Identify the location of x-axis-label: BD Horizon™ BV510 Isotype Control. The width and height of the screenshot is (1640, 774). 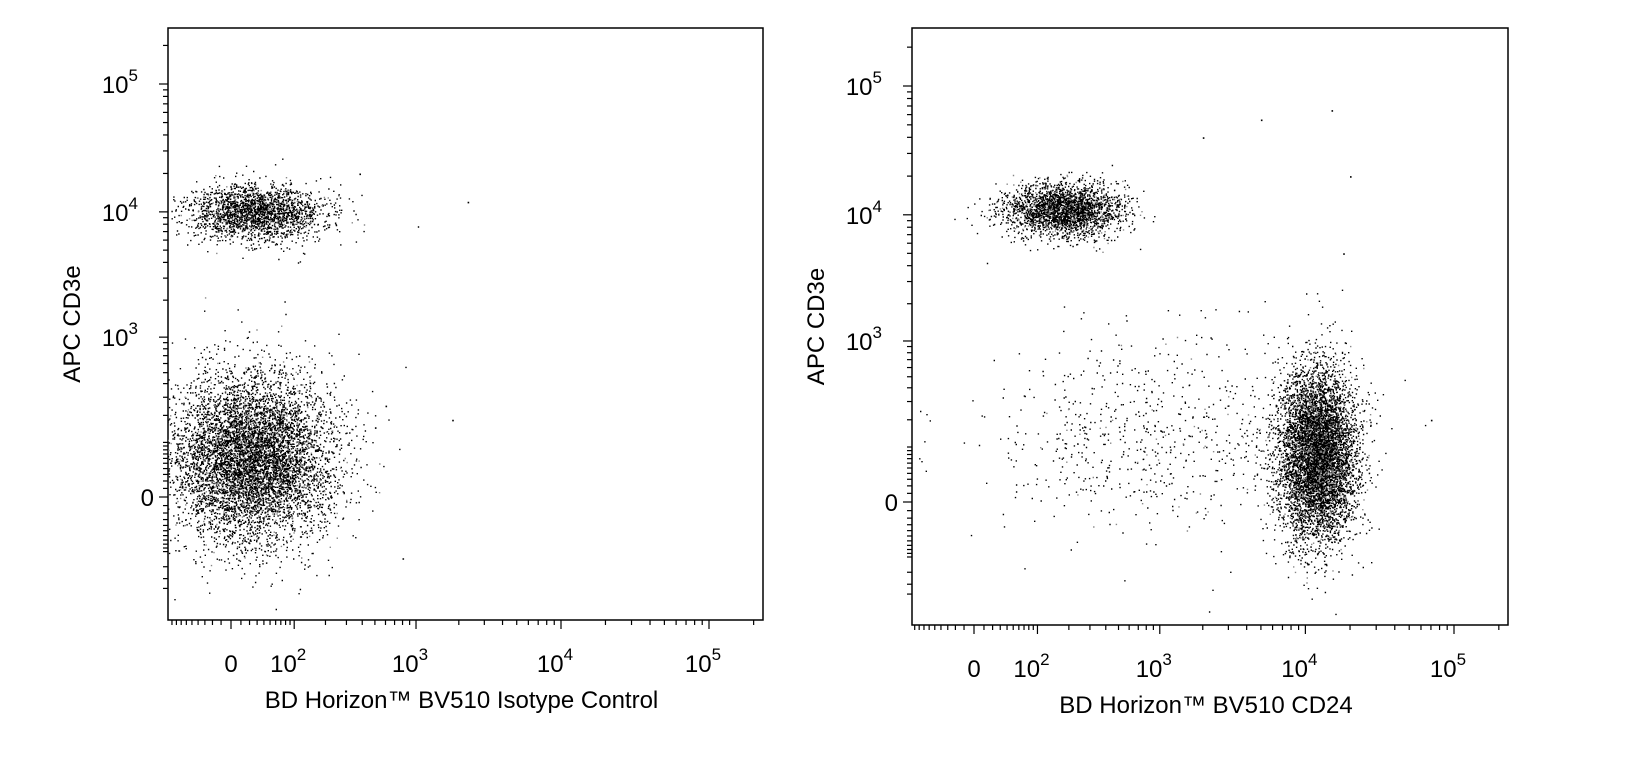
(462, 700).